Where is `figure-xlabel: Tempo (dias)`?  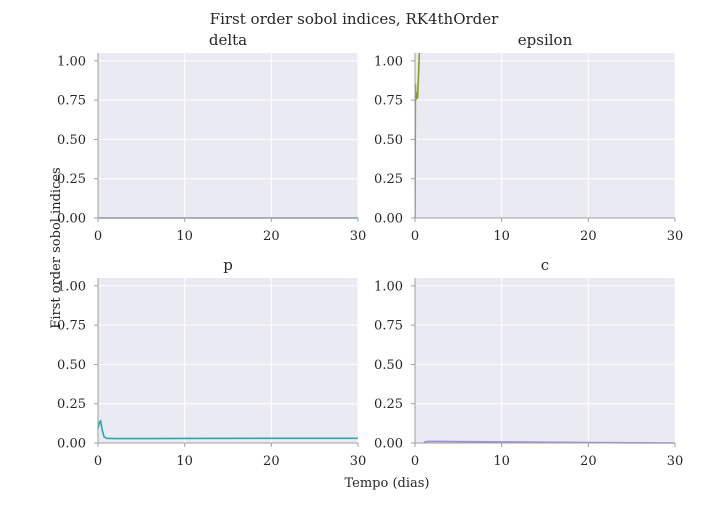
figure-xlabel: Tempo (dias) is located at coordinates (386, 483).